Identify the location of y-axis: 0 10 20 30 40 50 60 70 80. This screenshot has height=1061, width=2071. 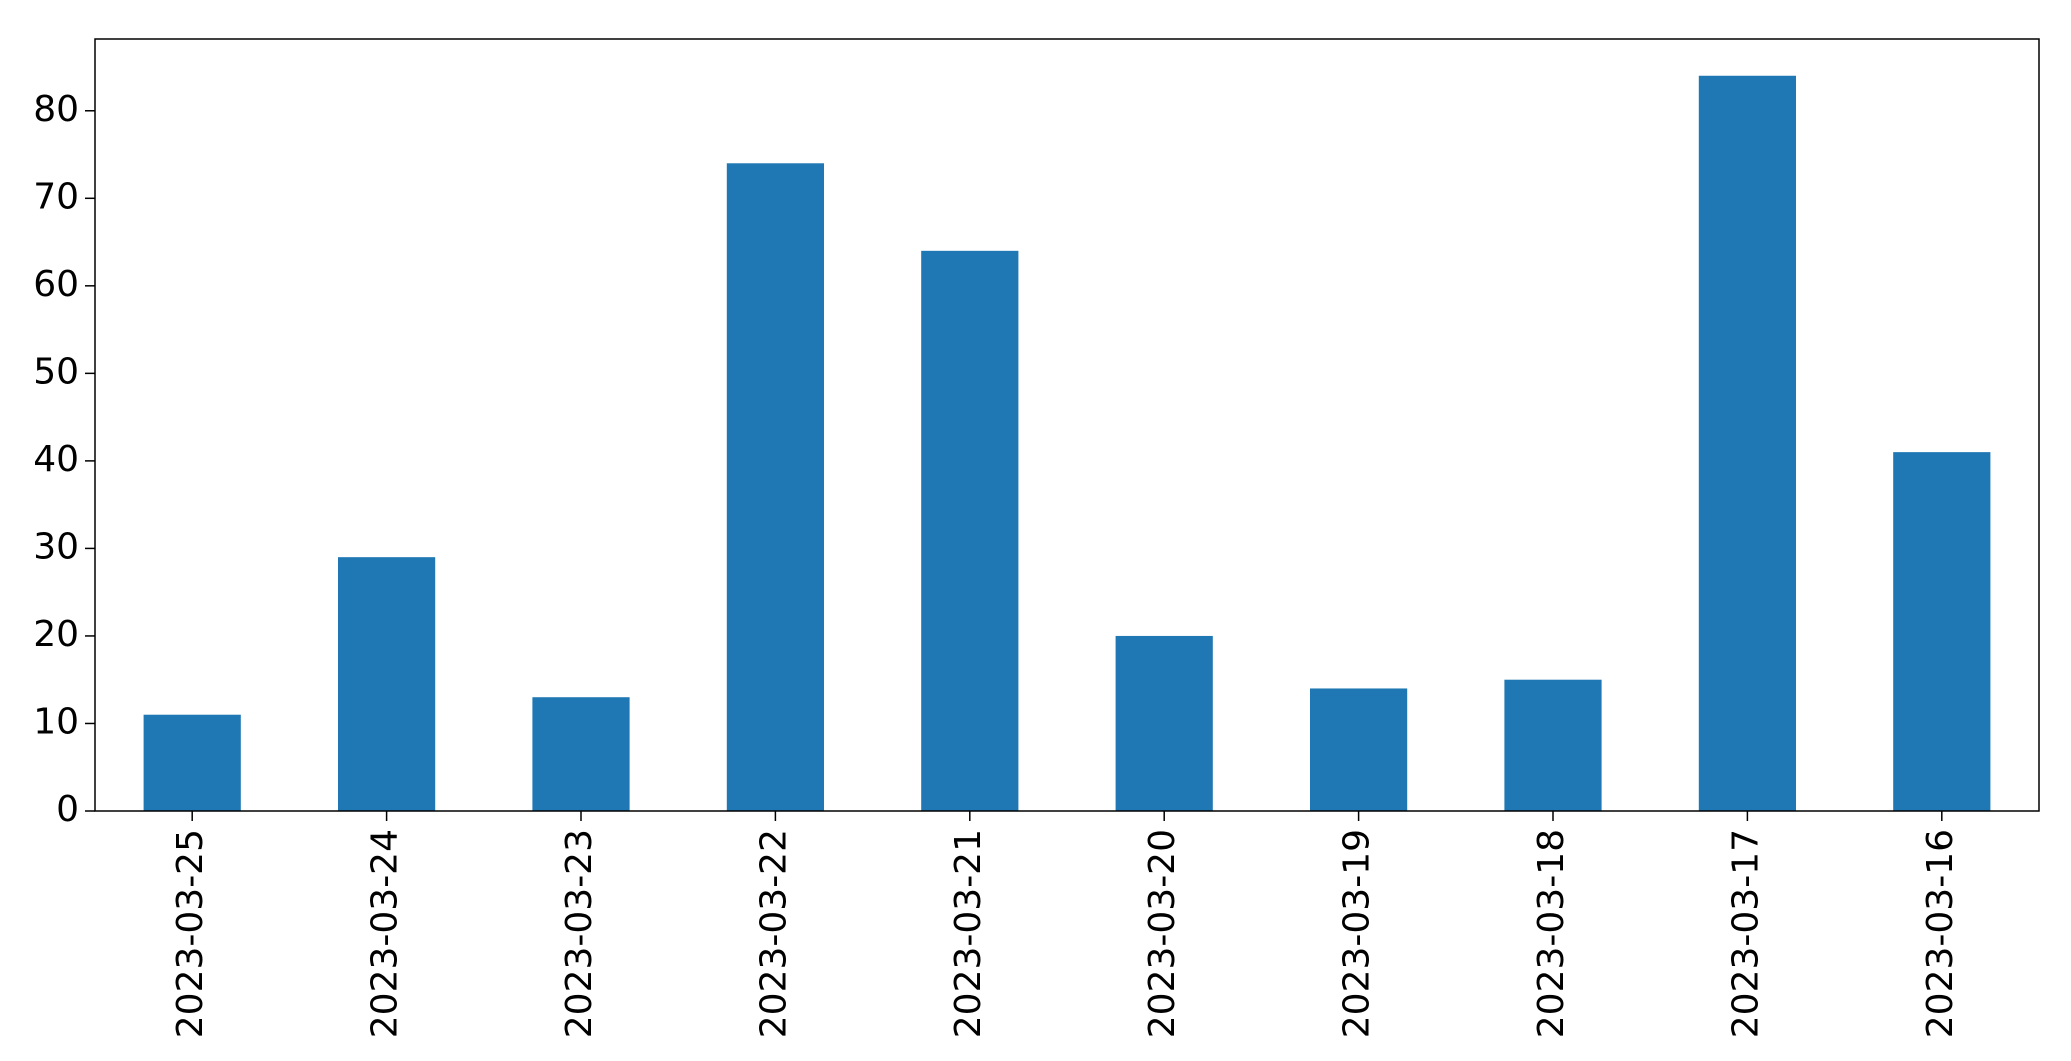
(64, 459).